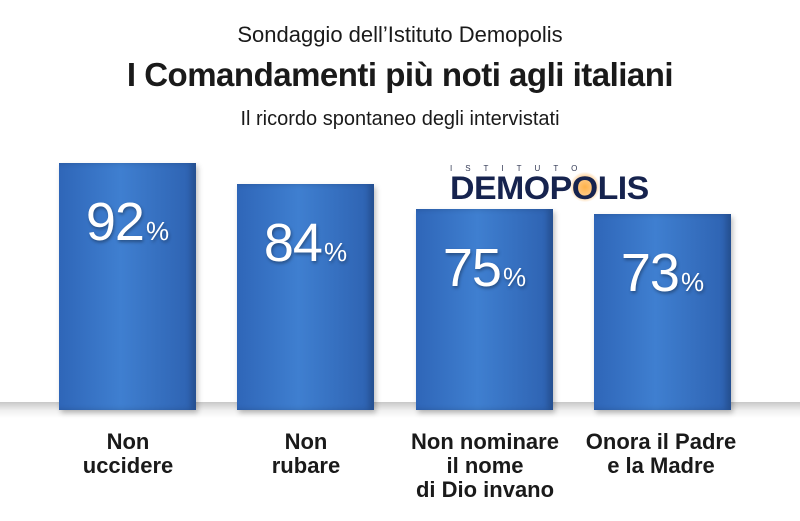 The image size is (800, 521). I want to click on bar-value-number: 73, so click(650, 273).